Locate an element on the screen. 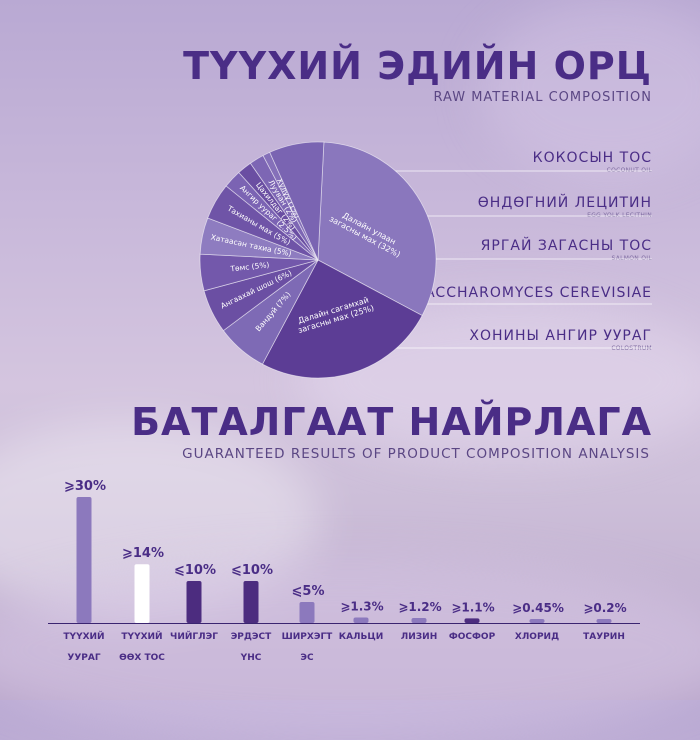 The width and height of the screenshot is (700, 740). ingredient-name: КОКОСЫН ТОС is located at coordinates (592, 158).